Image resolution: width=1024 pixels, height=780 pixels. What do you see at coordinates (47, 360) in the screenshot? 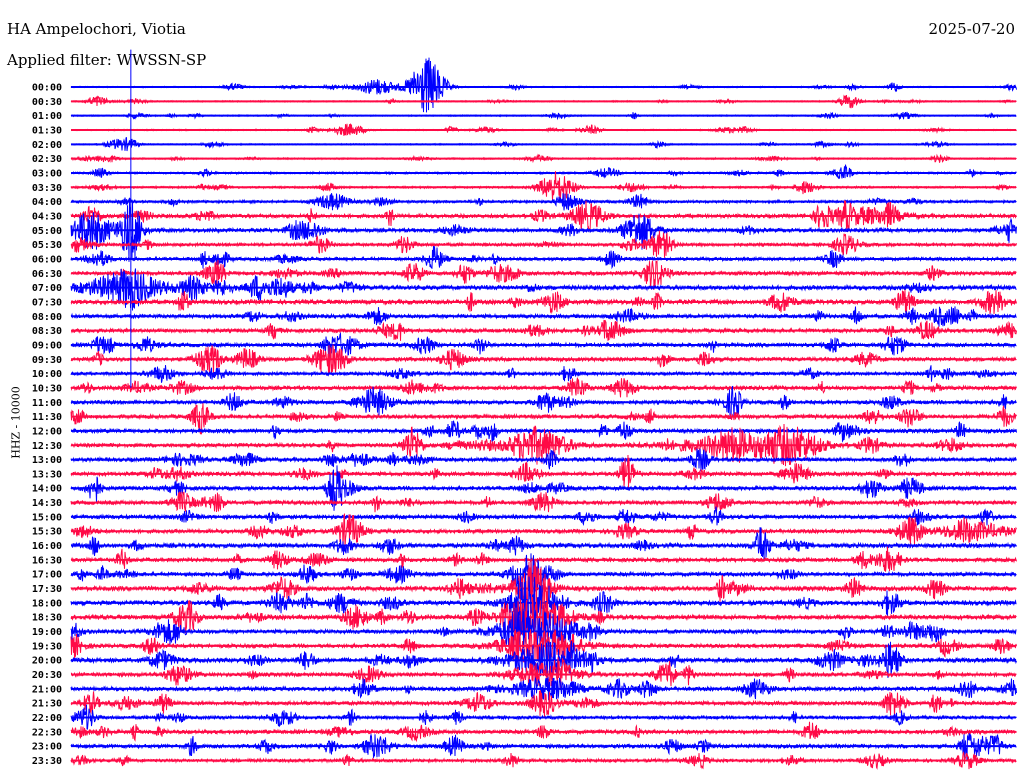
I see `row-time-label: 09:30` at bounding box center [47, 360].